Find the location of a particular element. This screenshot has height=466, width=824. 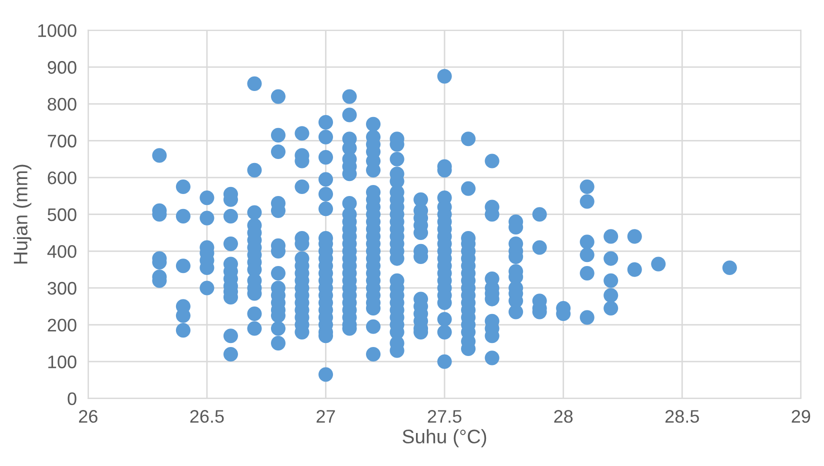

y-tick-label: 800 is located at coordinates (62, 104).